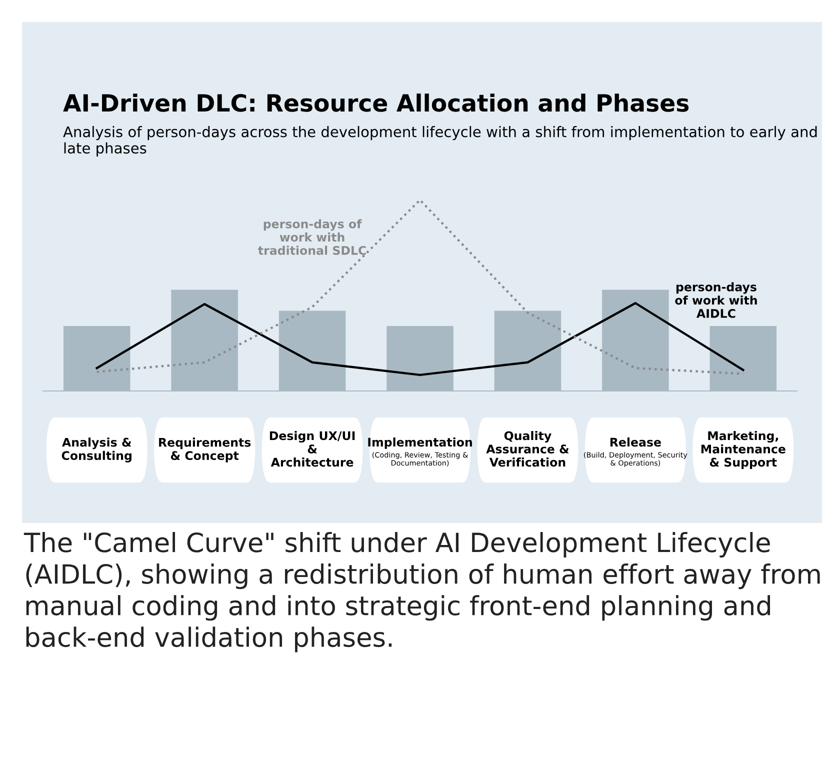  Describe the element at coordinates (205, 450) in the screenshot. I see `x-tick-label: Requirements & Concept` at that location.